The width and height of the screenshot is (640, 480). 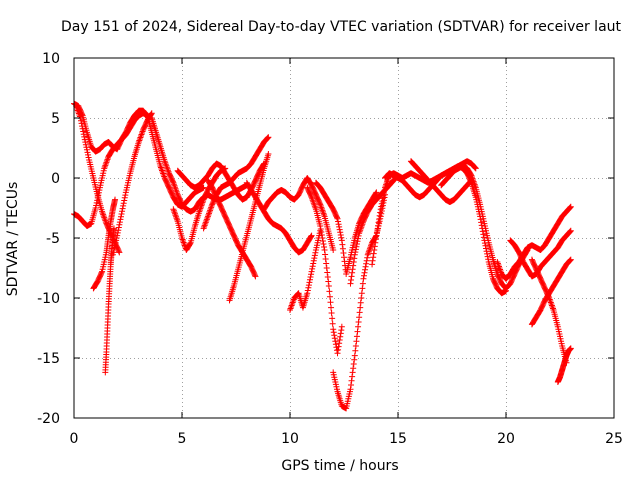 What do you see at coordinates (53, 239) in the screenshot?
I see `y-tick-label: -5` at bounding box center [53, 239].